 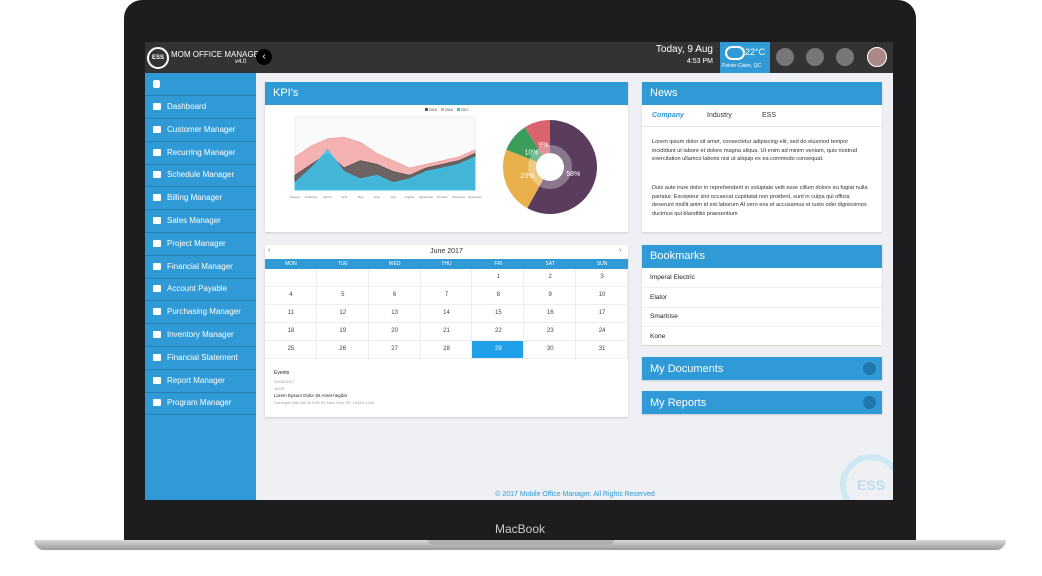 I want to click on menu-item: Financial Statement, so click(x=200, y=358).